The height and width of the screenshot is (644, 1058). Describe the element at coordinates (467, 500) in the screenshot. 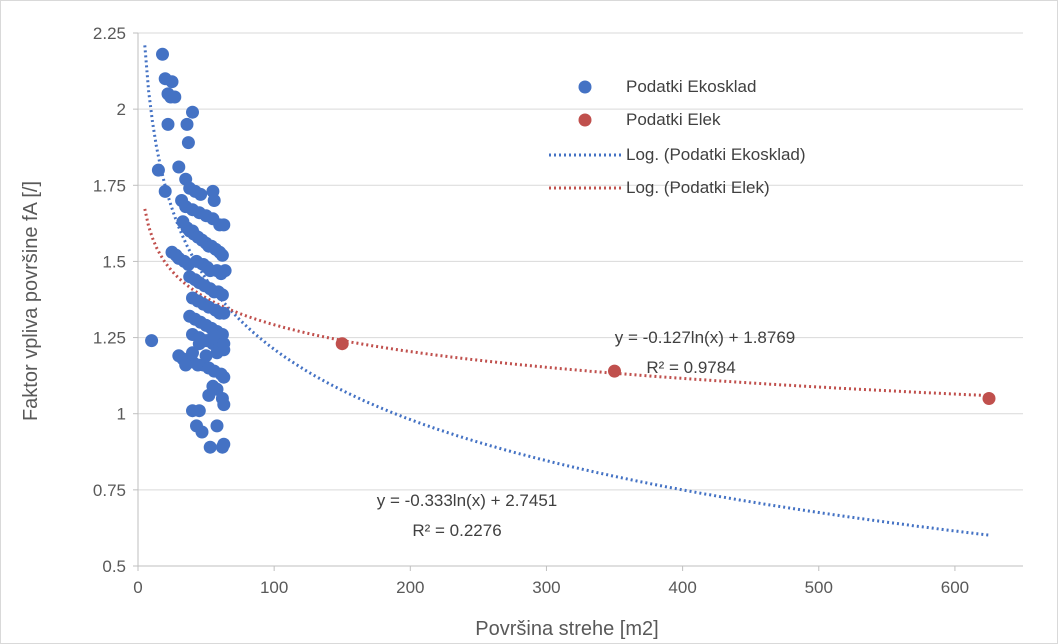

I see `trendline-equation-ekosklad: y = -0.333ln(x) + 2.7451` at that location.